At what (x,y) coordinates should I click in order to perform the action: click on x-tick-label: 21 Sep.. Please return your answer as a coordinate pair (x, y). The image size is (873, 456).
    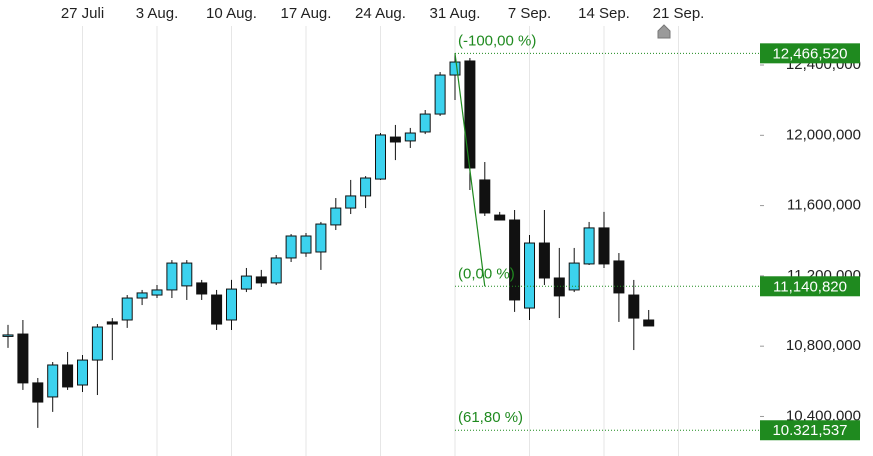
    Looking at the image, I should click on (679, 13).